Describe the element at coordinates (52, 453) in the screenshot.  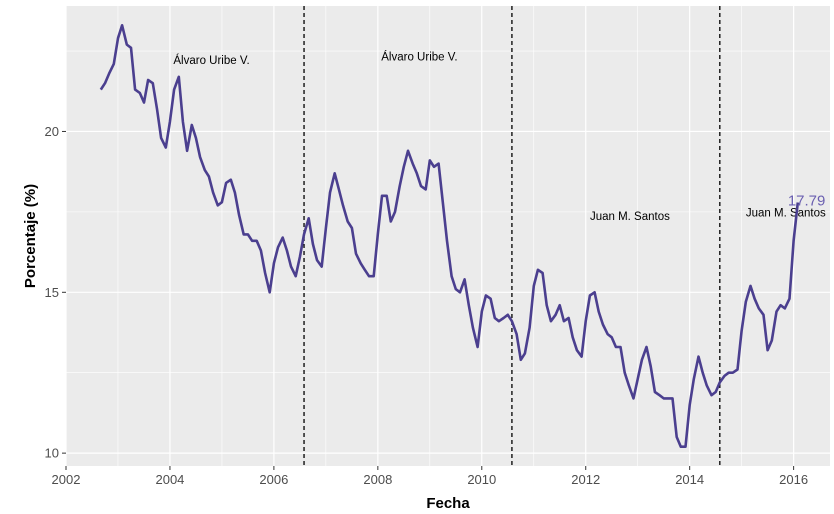
I see `y-tick-label: 10` at that location.